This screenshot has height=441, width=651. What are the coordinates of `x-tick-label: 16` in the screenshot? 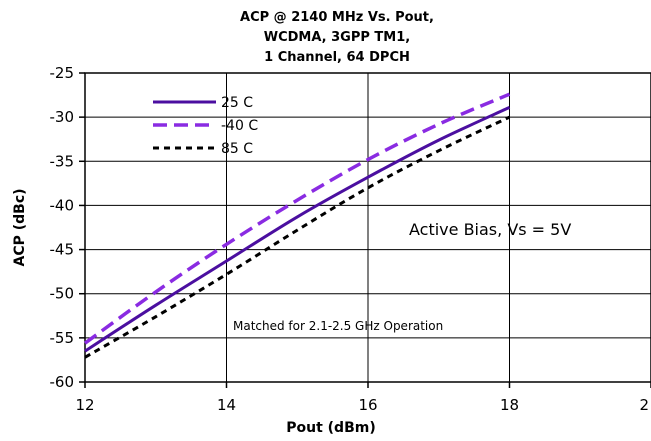 It's located at (367, 405).